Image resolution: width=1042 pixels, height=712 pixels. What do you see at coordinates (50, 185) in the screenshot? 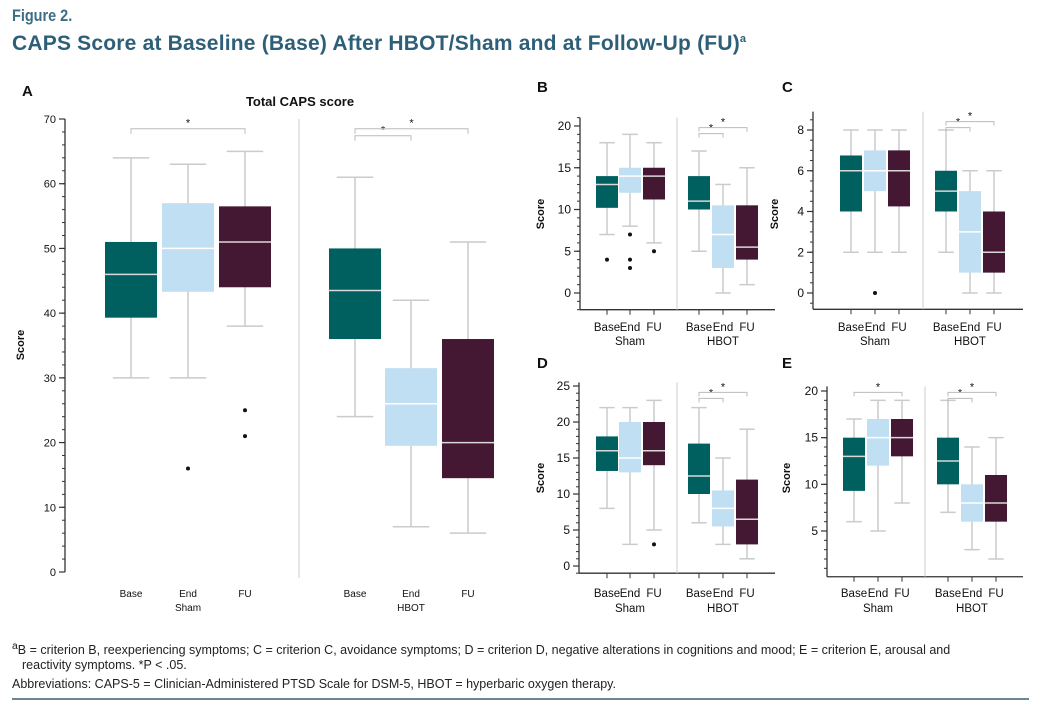
I see `y-tick-label: 60` at bounding box center [50, 185].